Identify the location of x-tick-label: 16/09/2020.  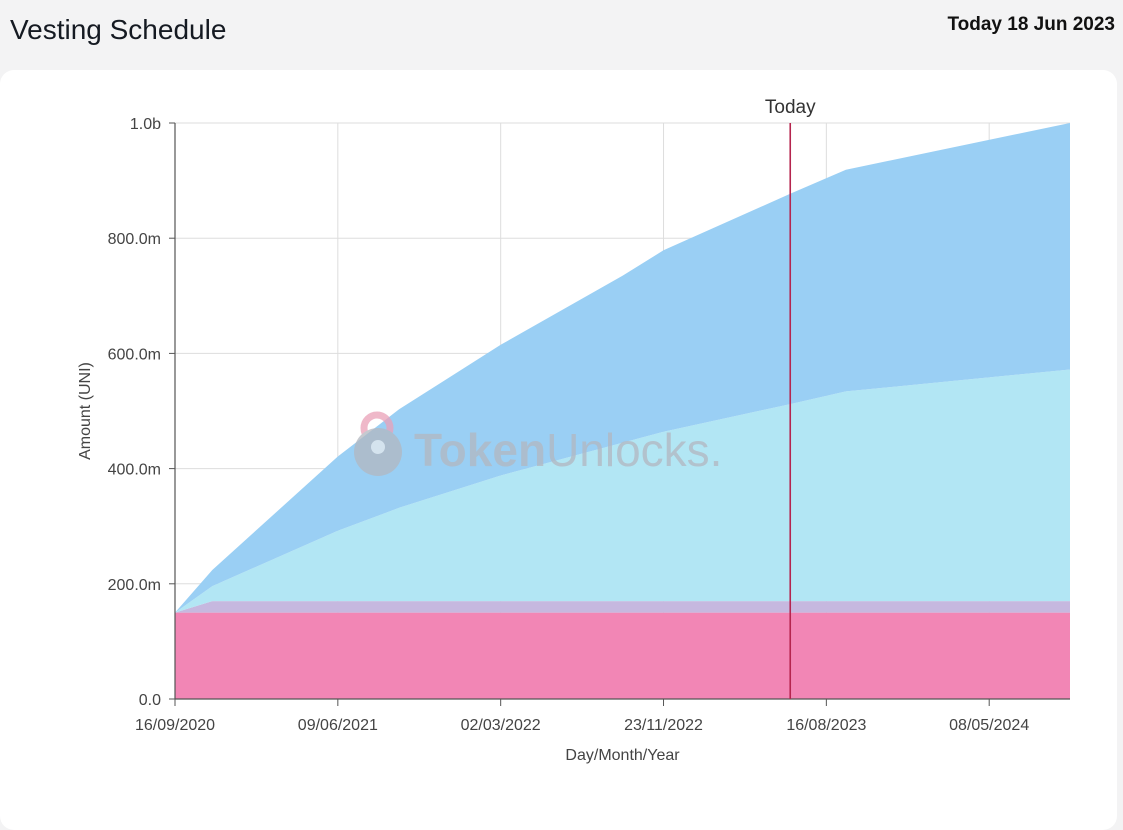
(175, 725).